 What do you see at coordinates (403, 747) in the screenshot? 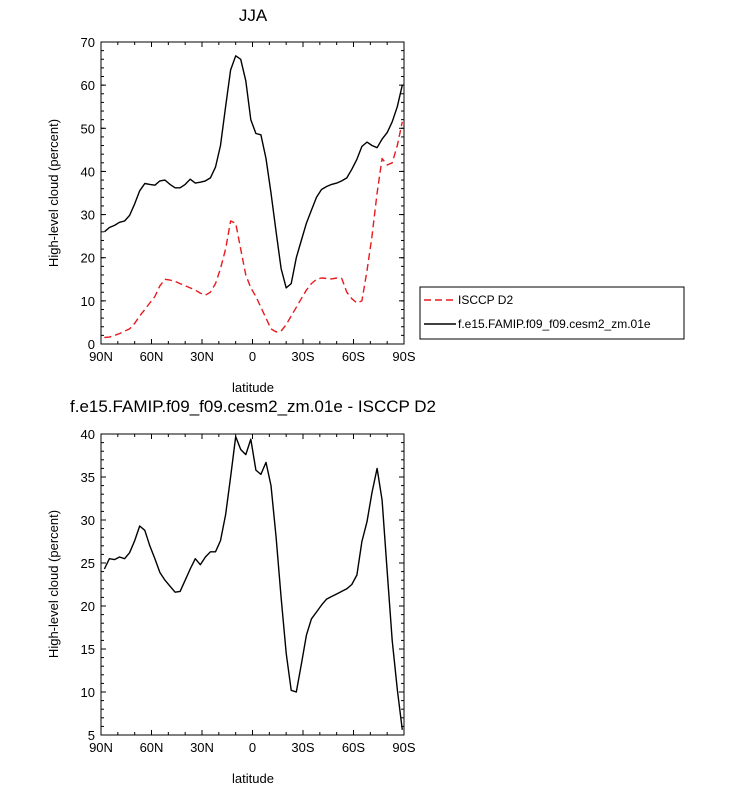
I see `bottom-x-tick-label: 90S` at bounding box center [403, 747].